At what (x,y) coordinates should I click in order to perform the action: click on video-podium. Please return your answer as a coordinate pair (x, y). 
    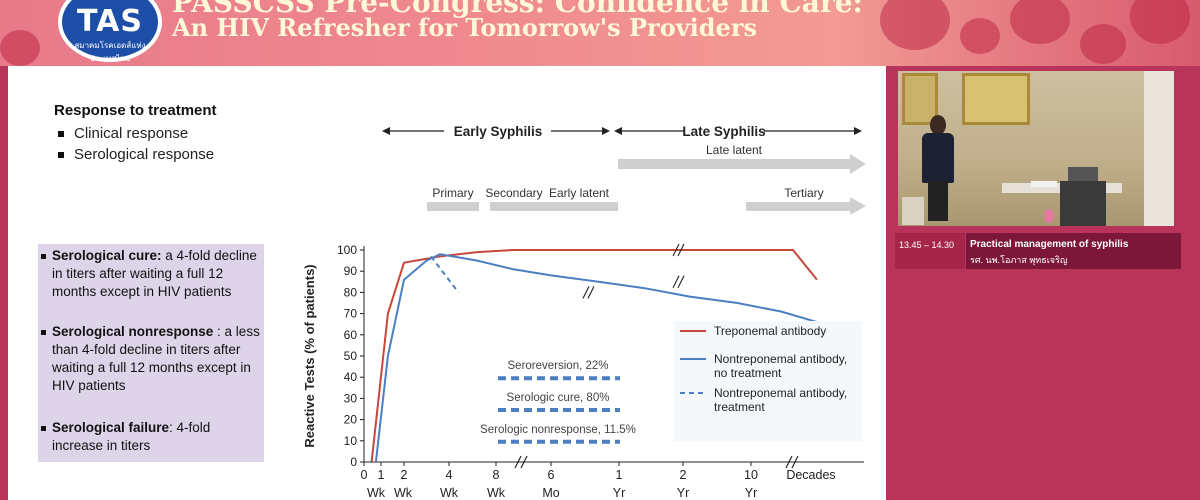
    Looking at the image, I should click on (1083, 203).